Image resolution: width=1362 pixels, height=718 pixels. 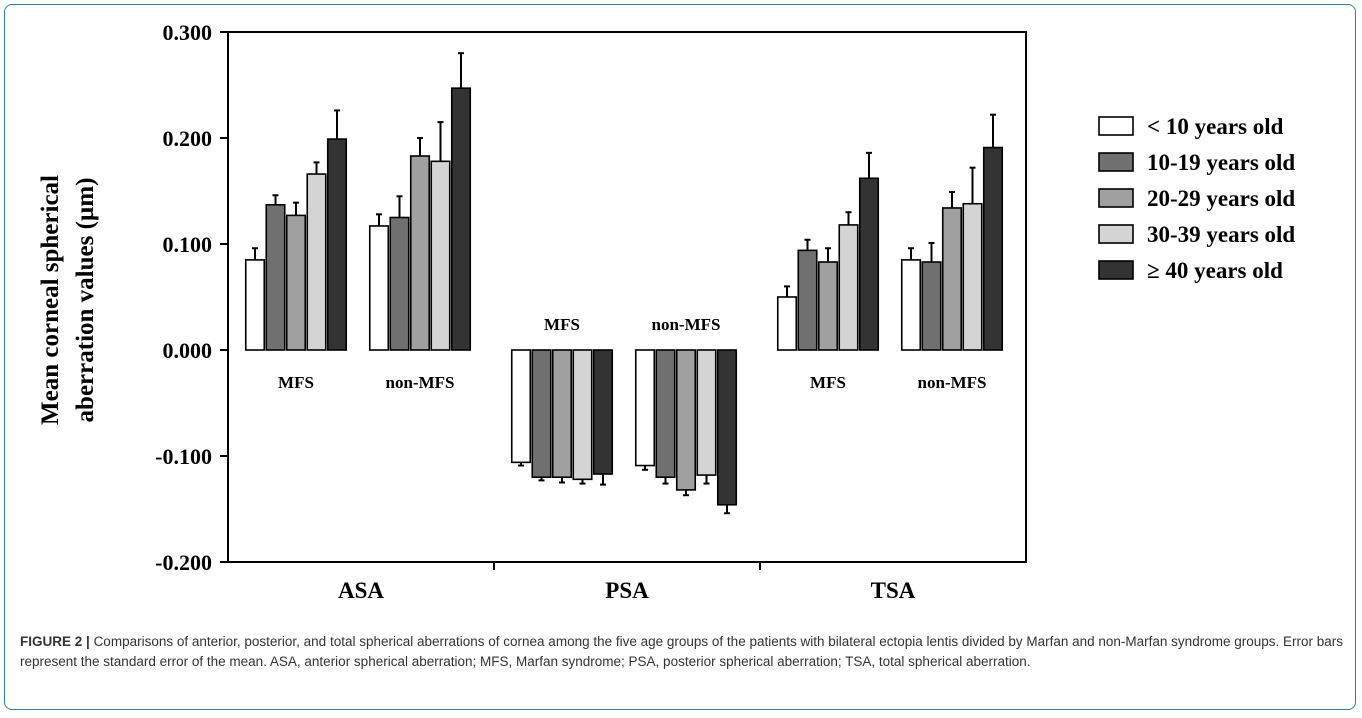 I want to click on y-axis-label-line2: aberration values (µm), so click(x=85, y=300).